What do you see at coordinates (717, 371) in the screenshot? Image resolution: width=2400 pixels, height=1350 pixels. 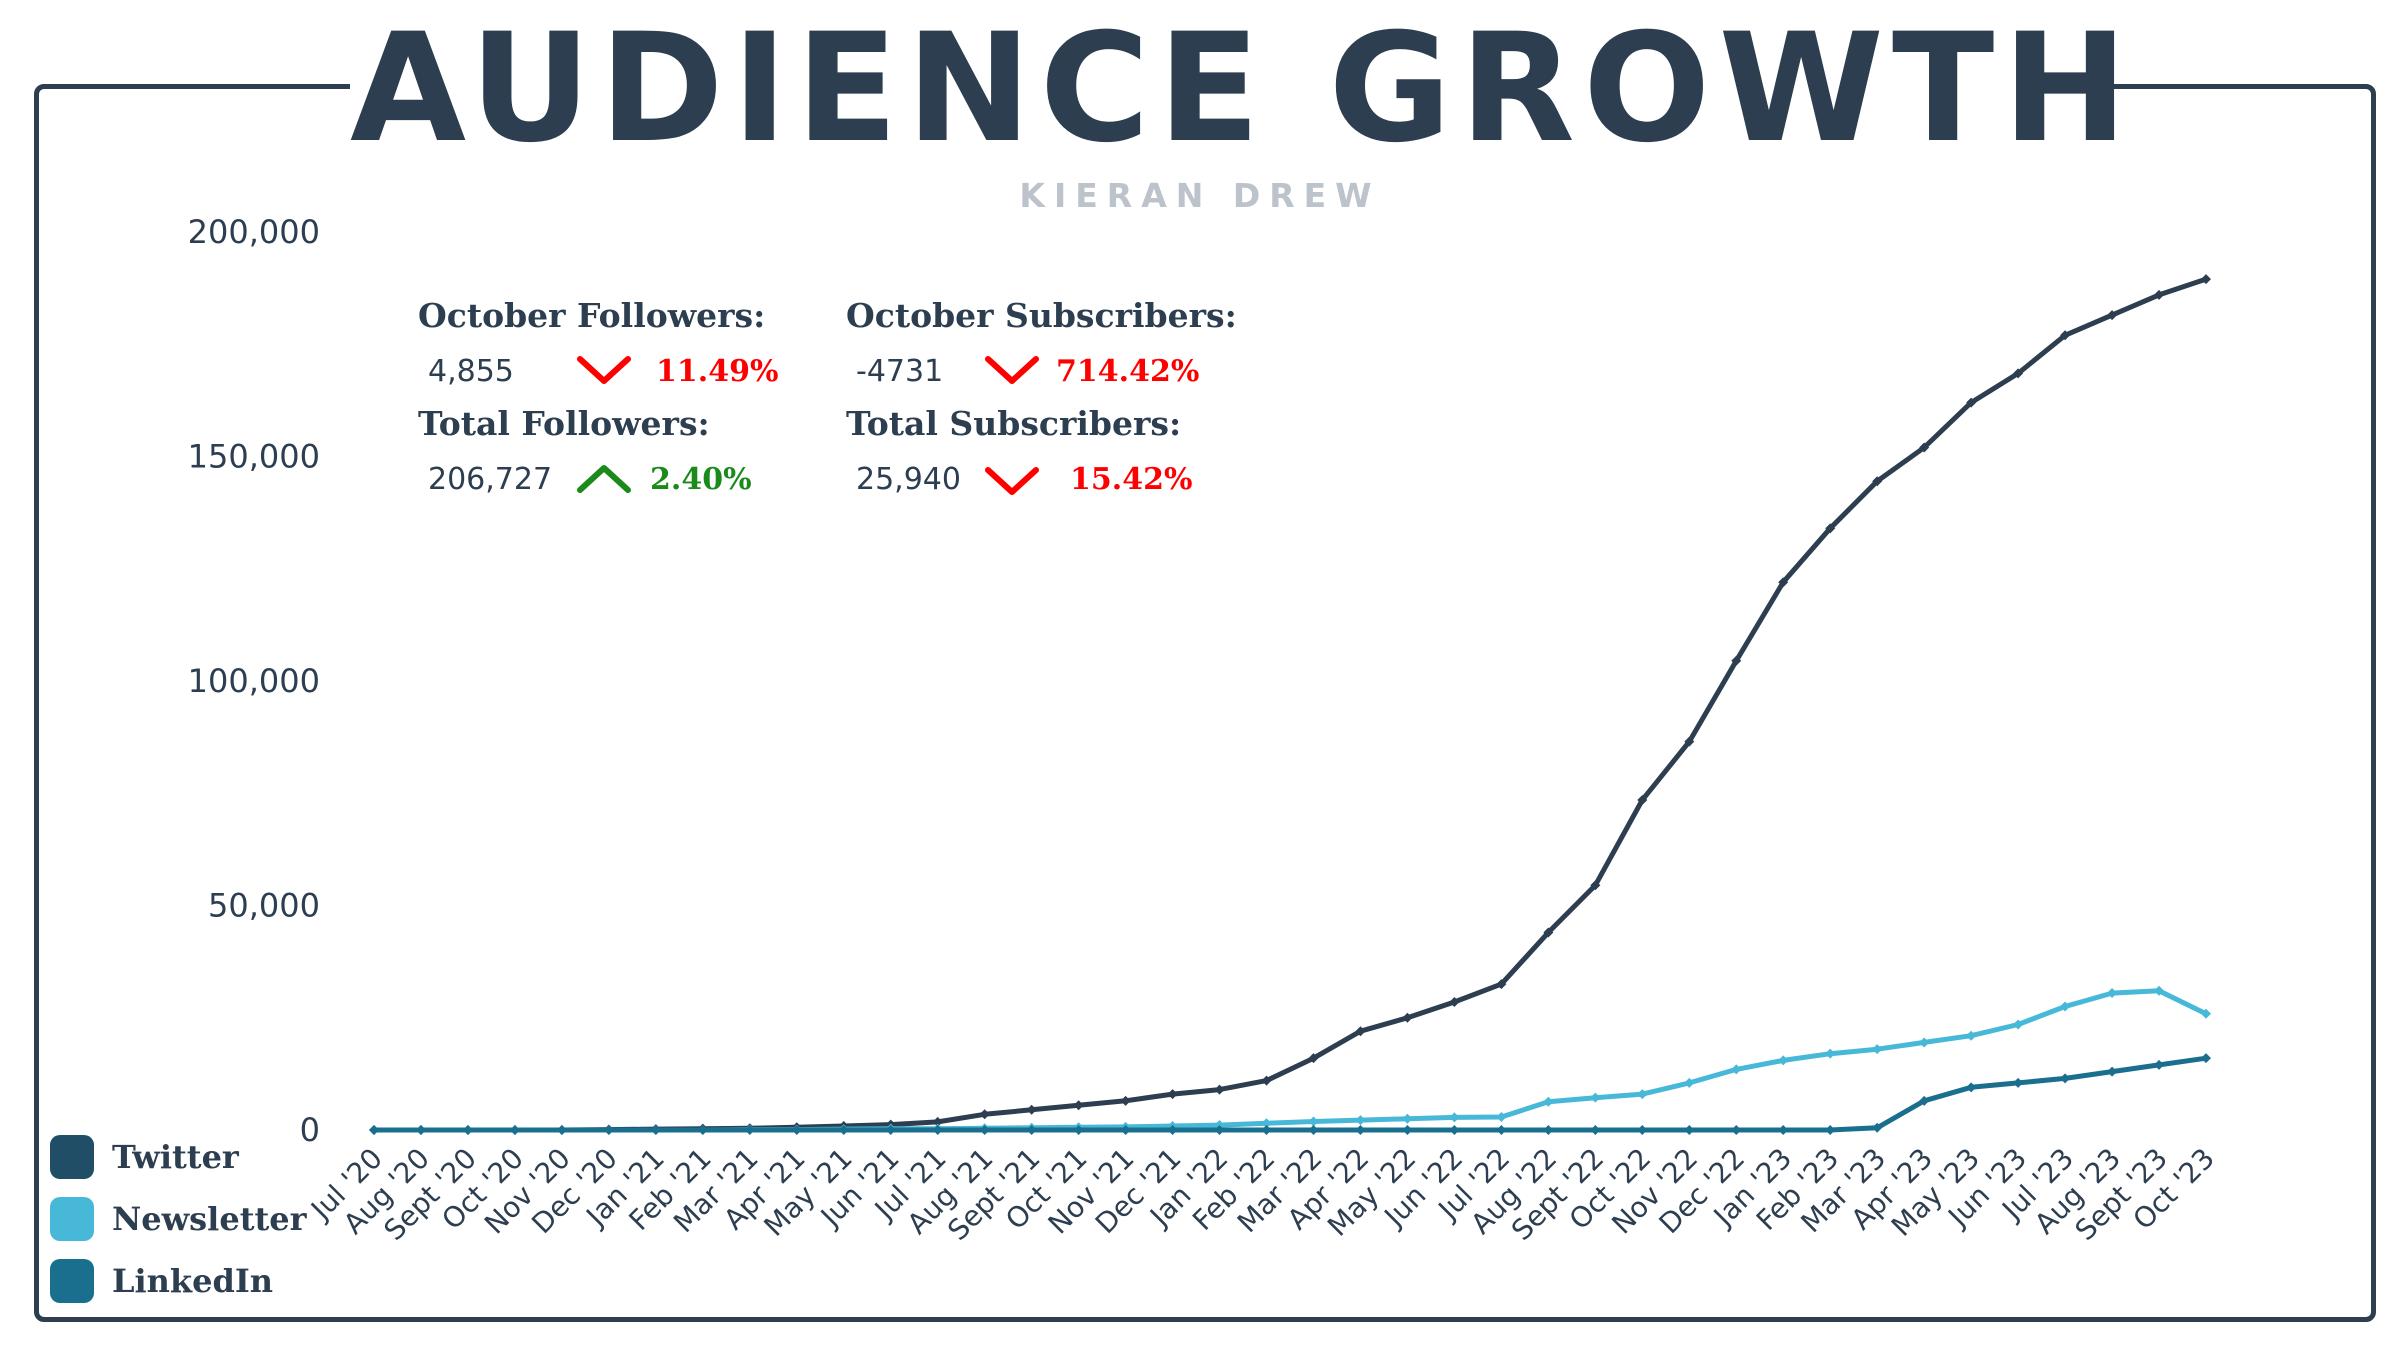 I see `october-followers-change: 11.49%` at bounding box center [717, 371].